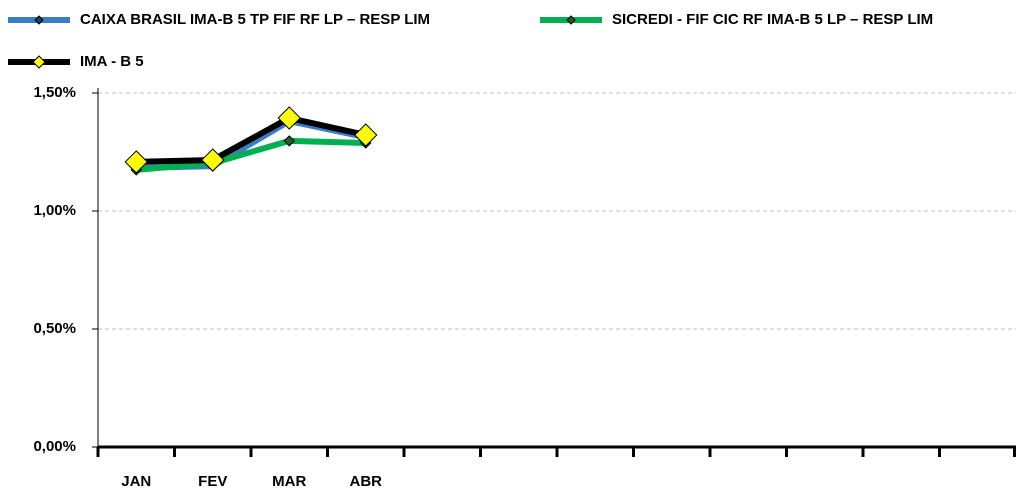  Describe the element at coordinates (136, 481) in the screenshot. I see `x-tick-label: JAN` at that location.